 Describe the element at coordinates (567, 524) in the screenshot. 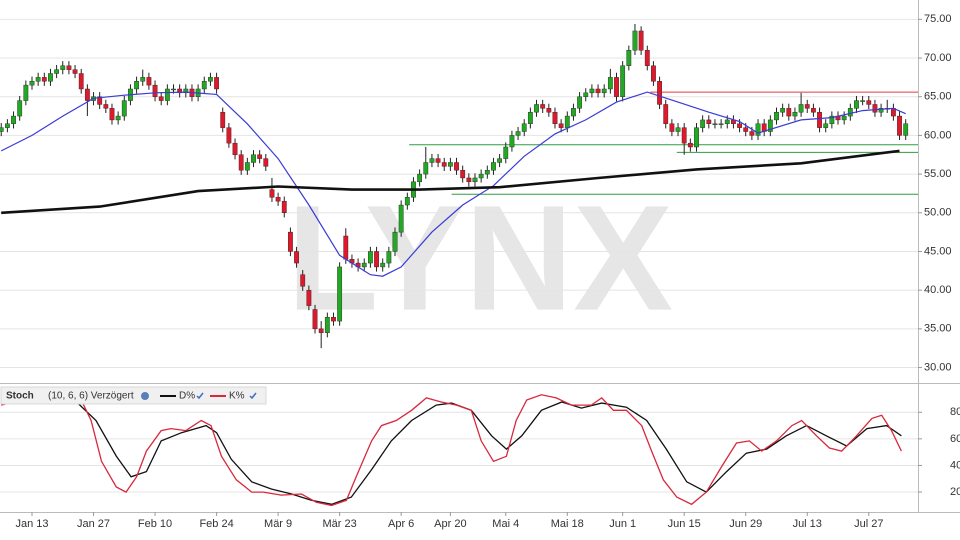

I see `x-tick-label: Mai 18` at that location.